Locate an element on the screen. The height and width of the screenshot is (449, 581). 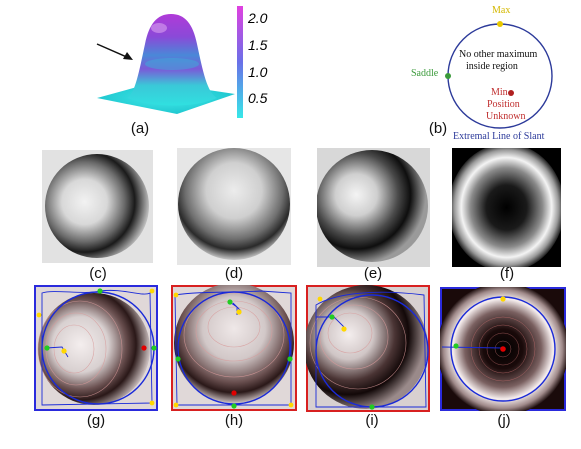
arrow-head is located at coordinates (128, 56).